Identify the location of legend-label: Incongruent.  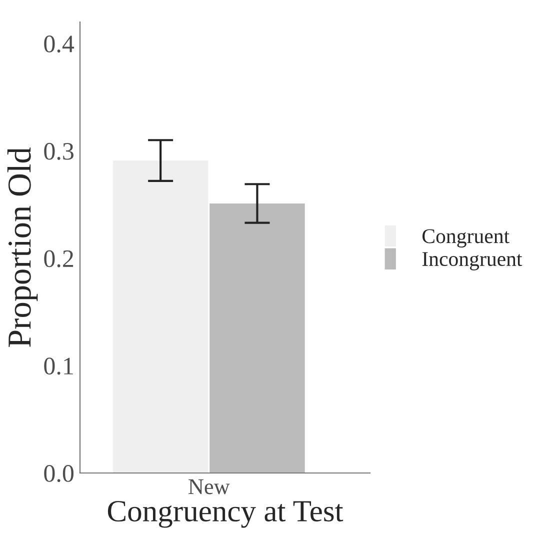
(472, 261).